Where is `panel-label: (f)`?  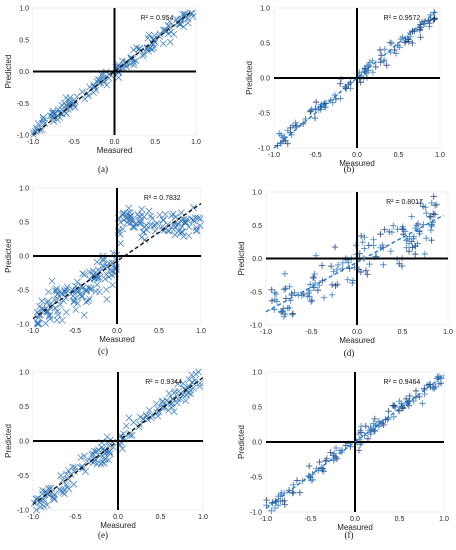 panel-label: (f) is located at coordinates (349, 535).